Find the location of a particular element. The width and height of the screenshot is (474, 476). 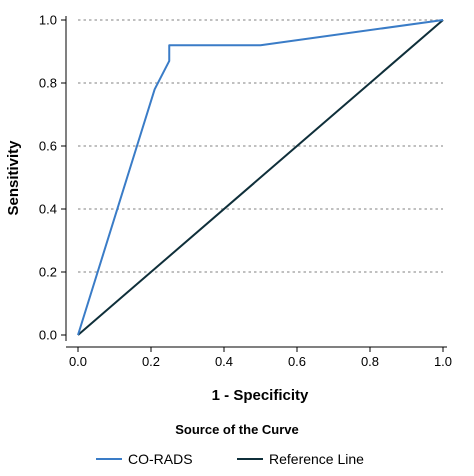

y-tick-labels: 0.0 0.2 0.4 0.6 0.8 1.0 is located at coordinates (48, 178).